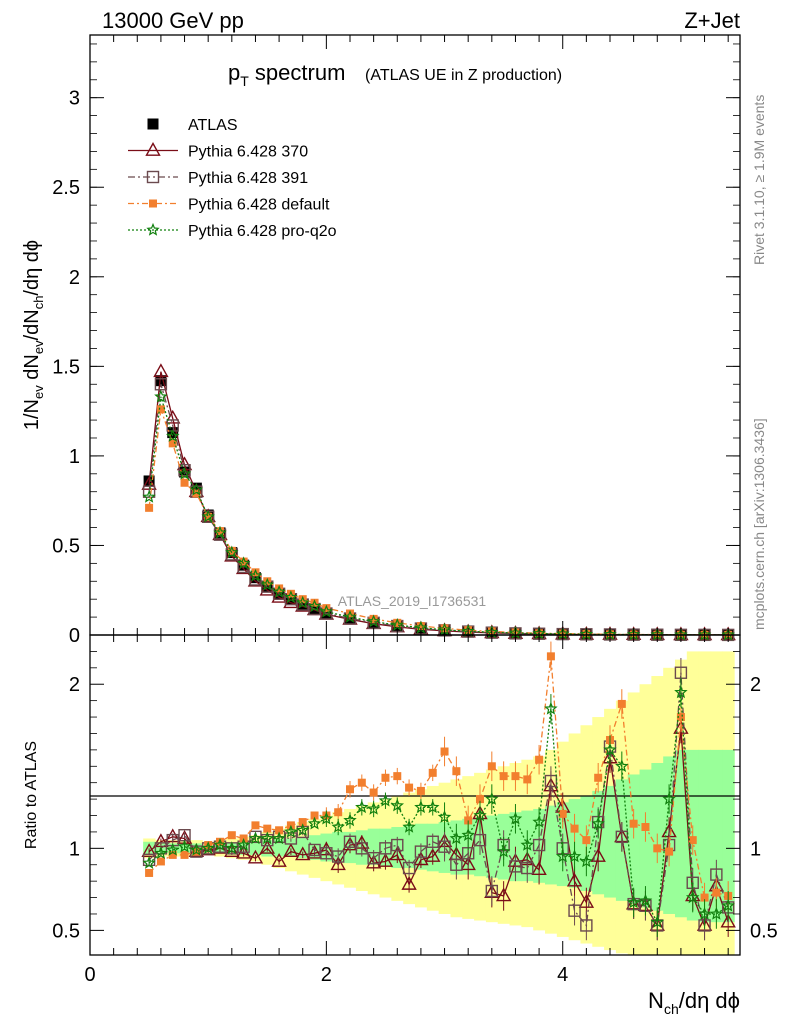  I want to click on legend-label: ATLAS, so click(213, 125).